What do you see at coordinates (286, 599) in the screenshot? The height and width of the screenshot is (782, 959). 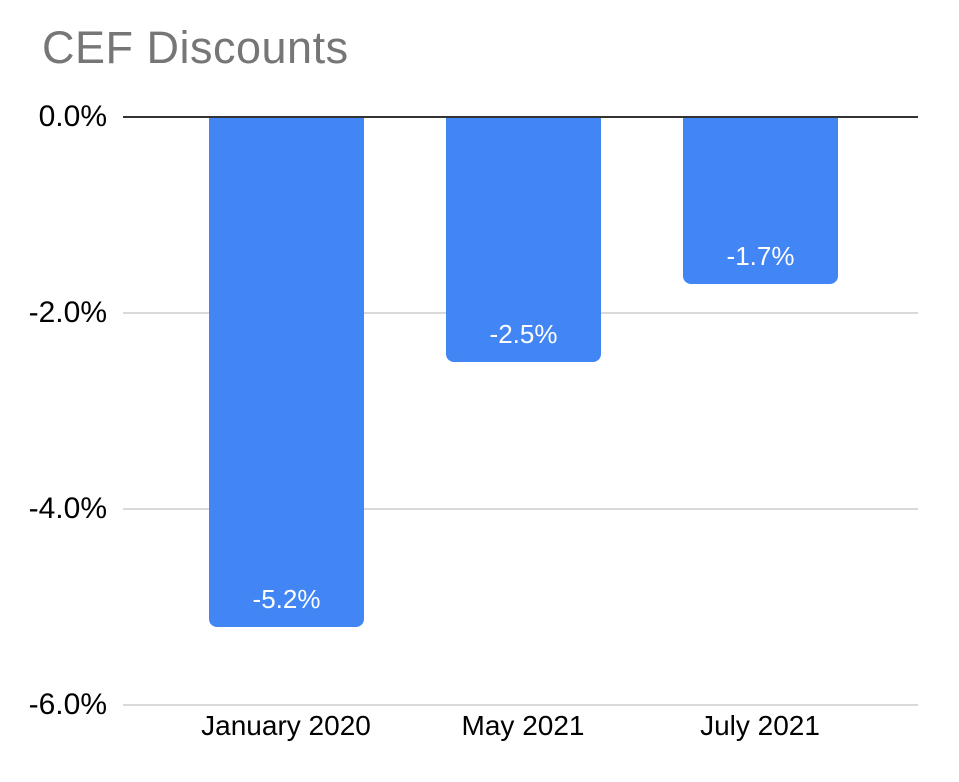 I see `bar-value-label: -5.2%` at bounding box center [286, 599].